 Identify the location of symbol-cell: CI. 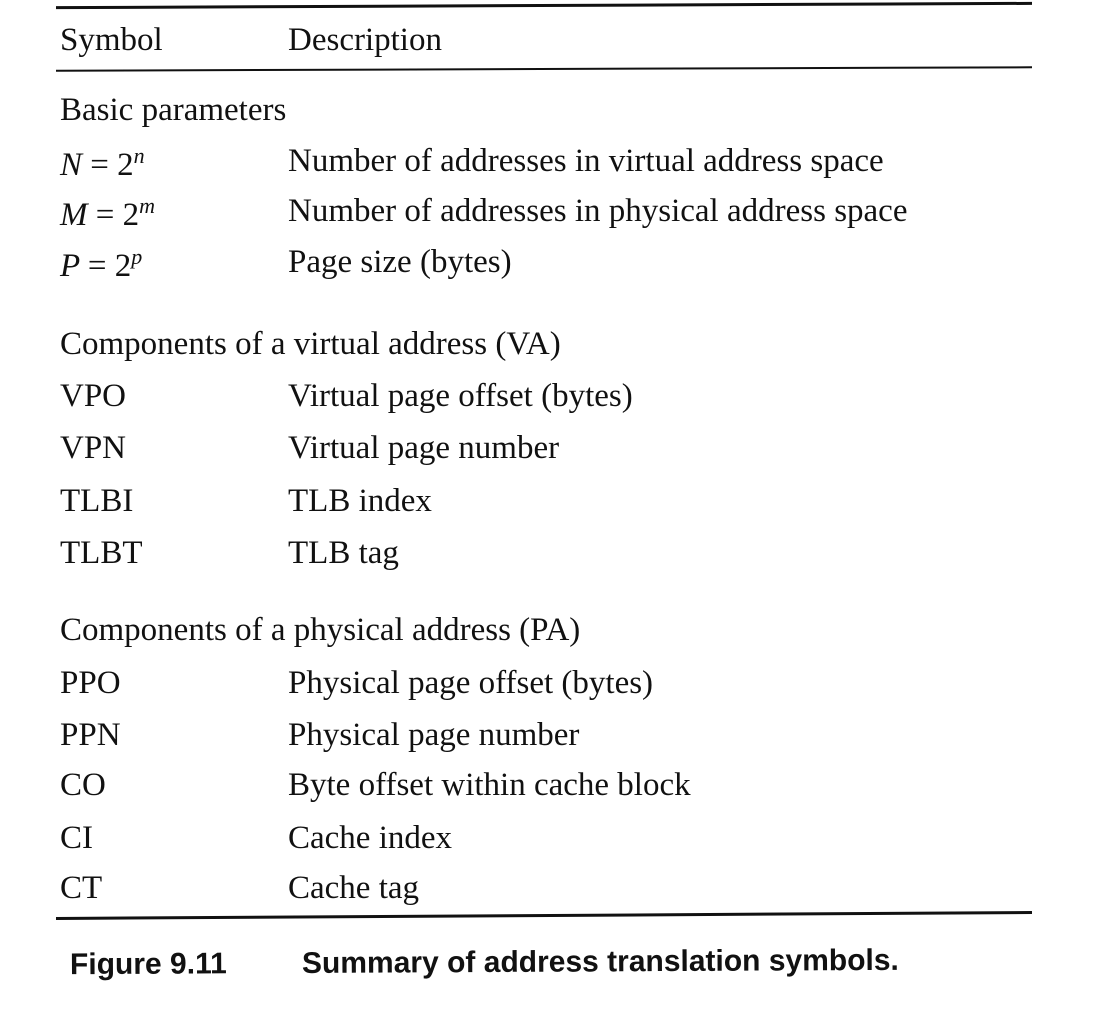
(76, 838).